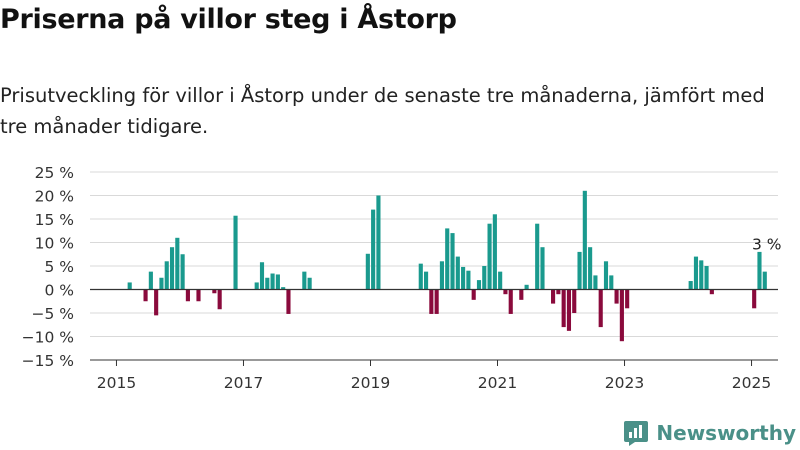 This screenshot has height=450, width=800. I want to click on x-tick-label: 2015, so click(116, 382).